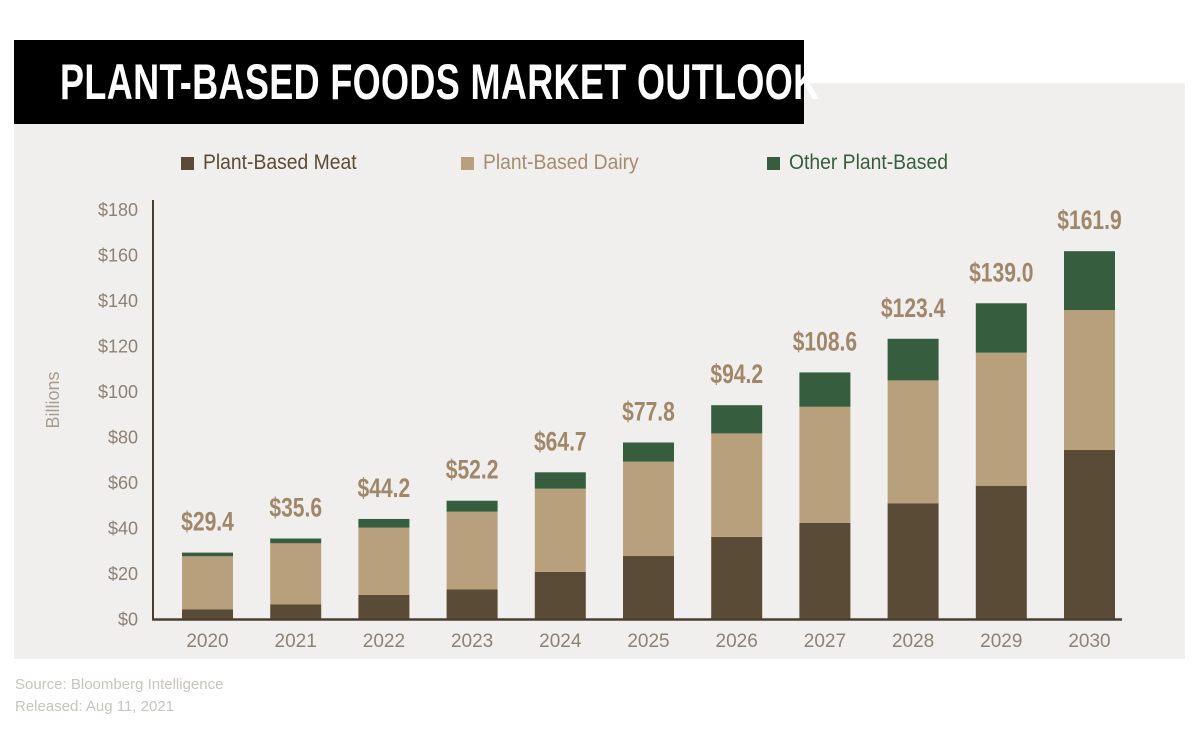 This screenshot has width=1200, height=729. I want to click on legend-item-meat: Plant-Based Meat, so click(275, 163).